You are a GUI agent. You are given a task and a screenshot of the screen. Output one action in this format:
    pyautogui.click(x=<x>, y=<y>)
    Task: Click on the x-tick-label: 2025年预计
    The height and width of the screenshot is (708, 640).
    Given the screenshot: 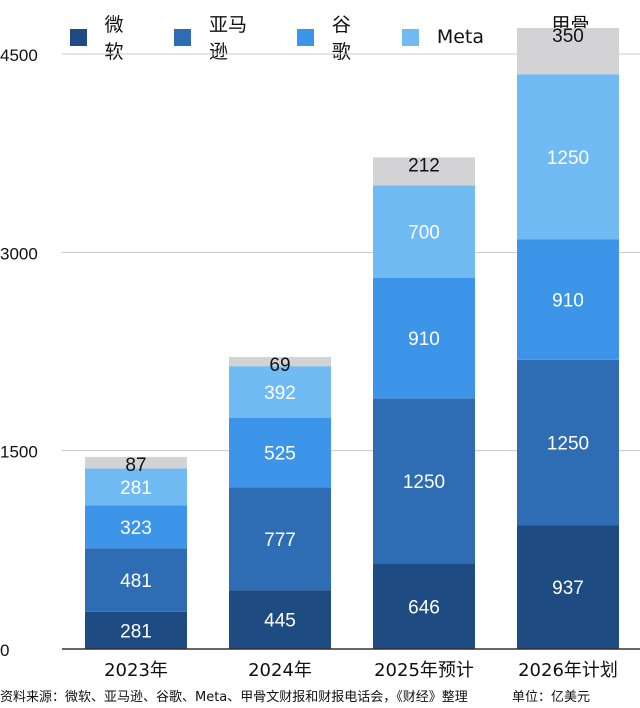 What is the action you would take?
    pyautogui.click(x=424, y=670)
    